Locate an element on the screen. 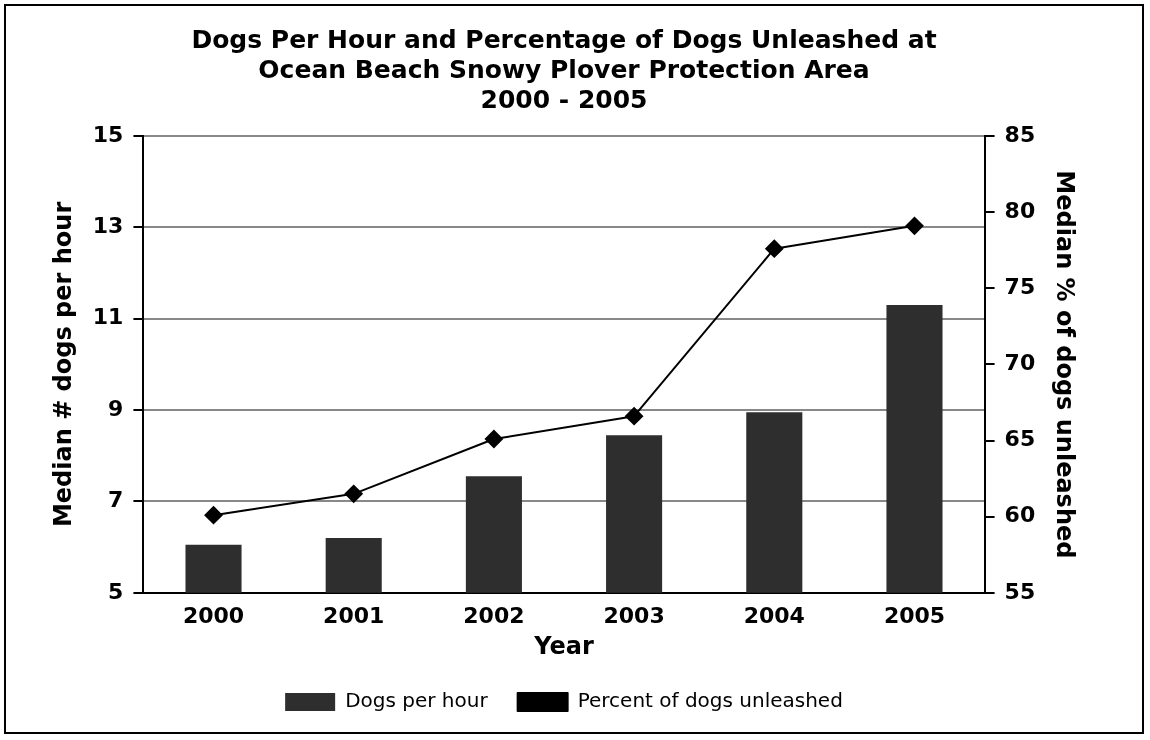 The width and height of the screenshot is (1150, 740). x-tick-label: 2005 is located at coordinates (914, 615).